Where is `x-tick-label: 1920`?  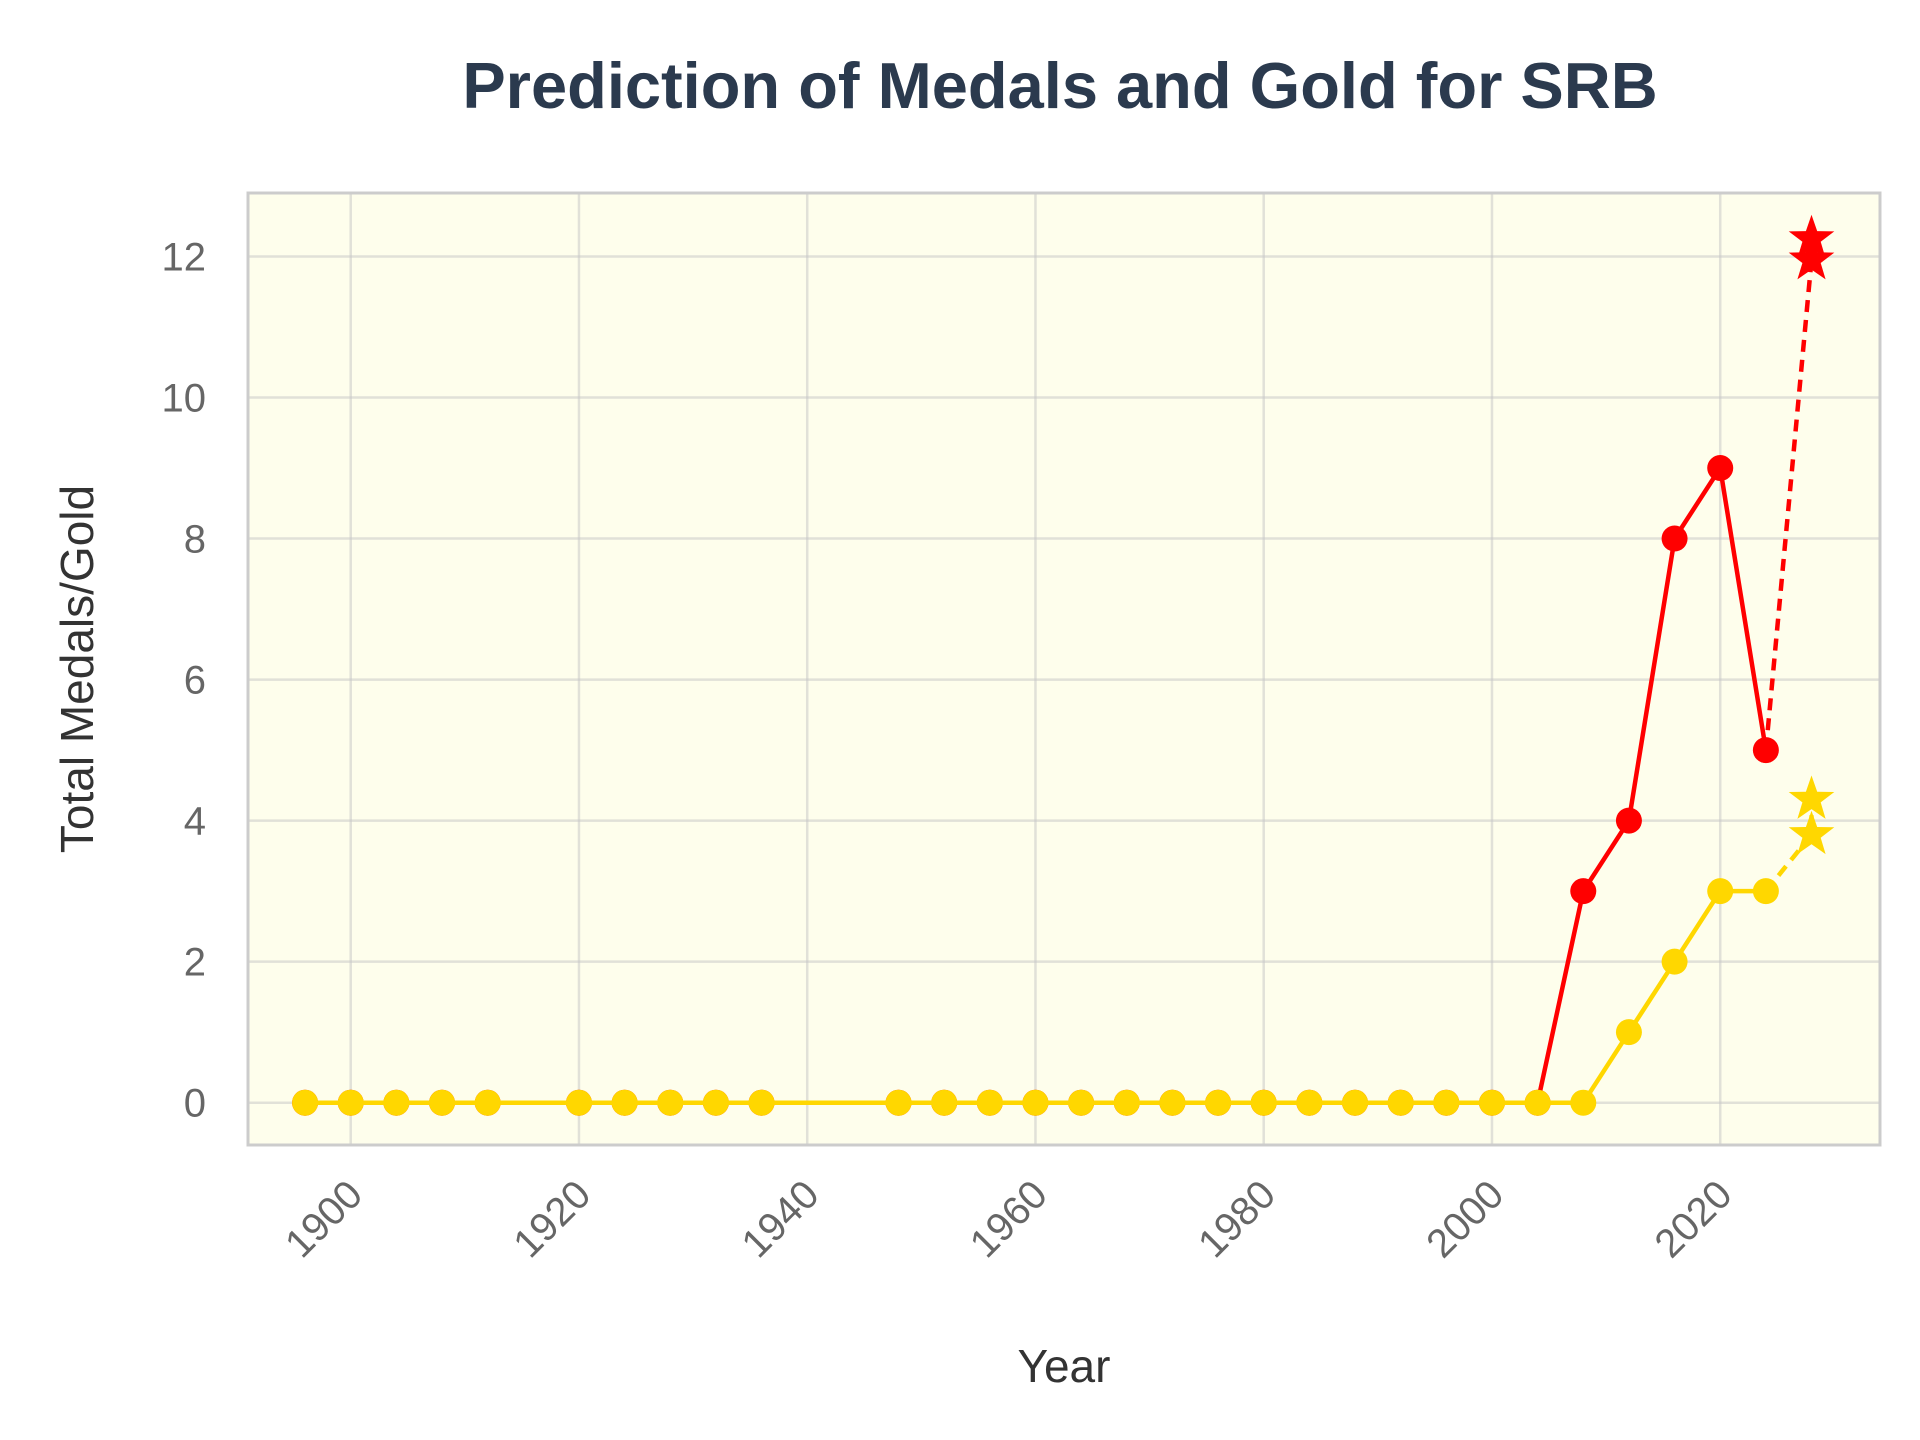 x-tick-label: 1920 is located at coordinates (552, 1219).